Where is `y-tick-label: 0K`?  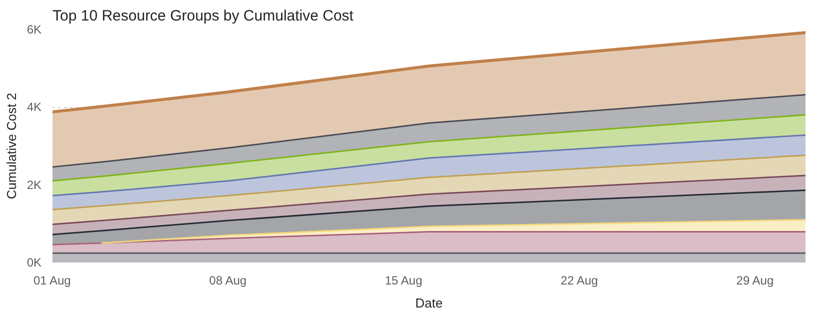
y-tick-label: 0K is located at coordinates (34, 263).